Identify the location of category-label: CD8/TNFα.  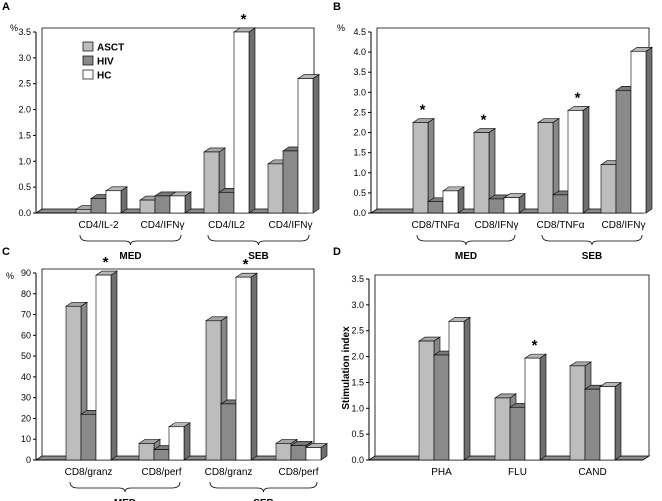
(435, 225).